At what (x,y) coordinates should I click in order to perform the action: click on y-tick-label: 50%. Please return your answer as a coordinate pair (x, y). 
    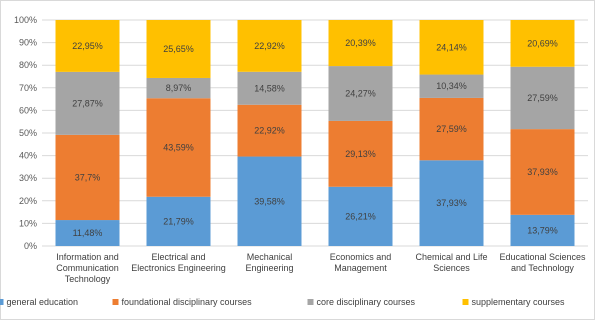
    Looking at the image, I should click on (28, 133).